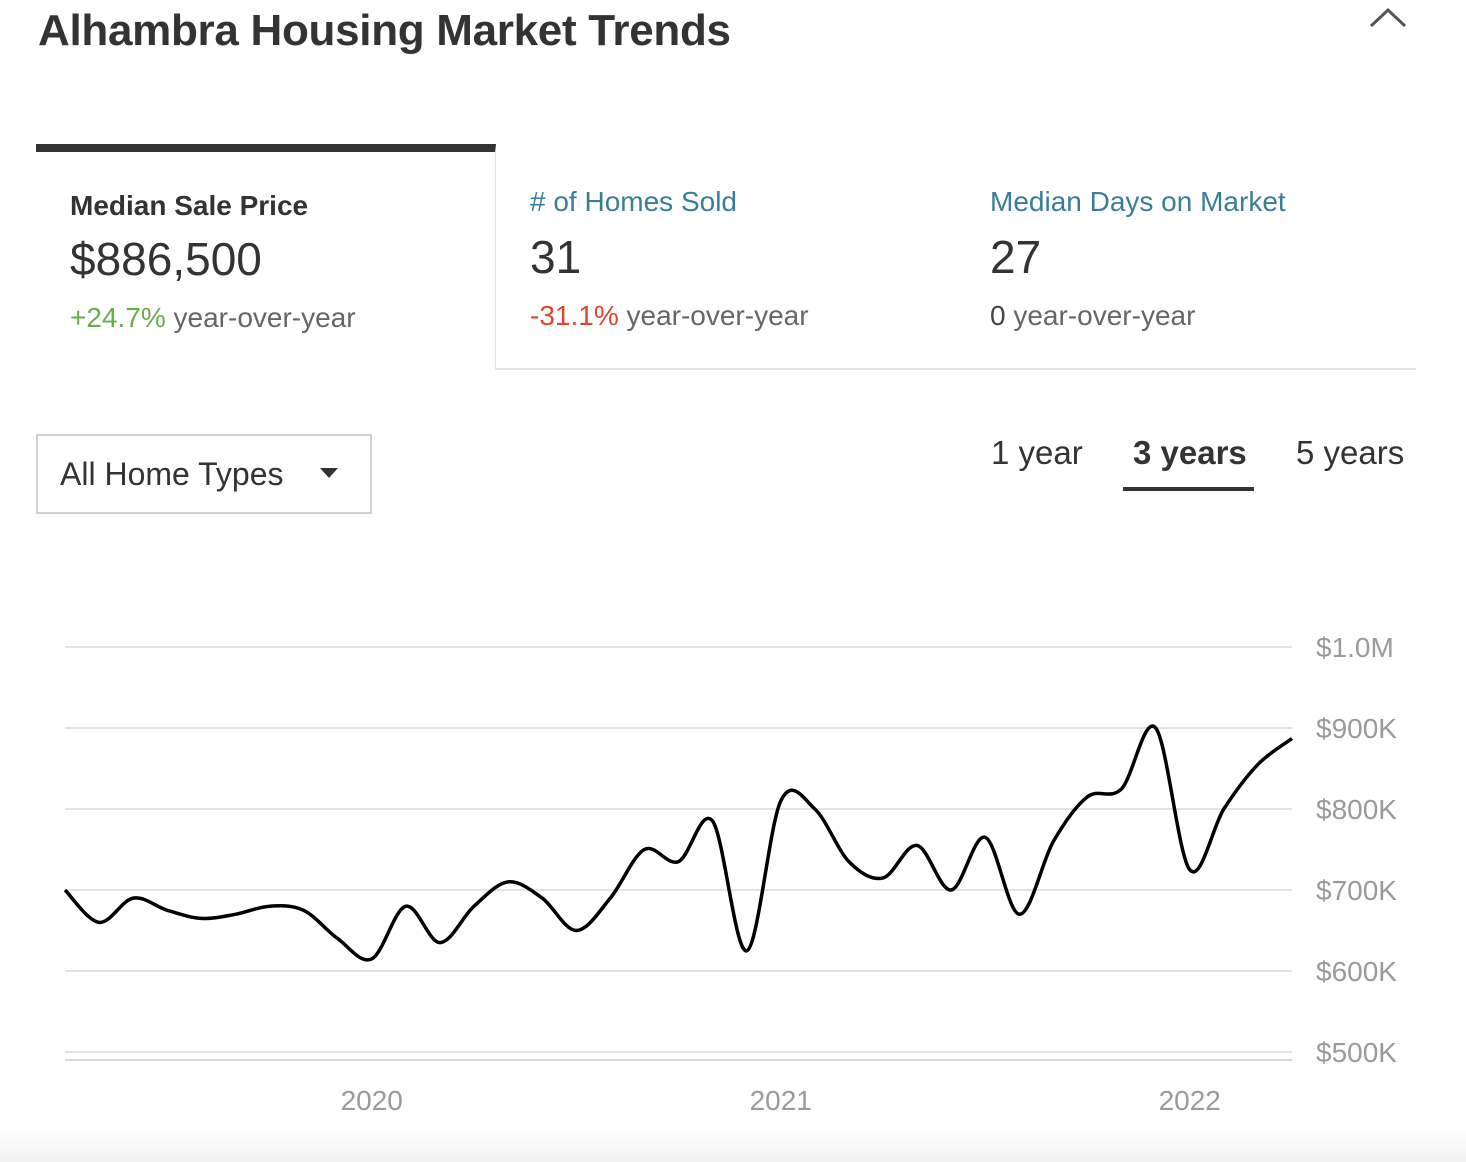 The width and height of the screenshot is (1466, 1162). Describe the element at coordinates (1356, 971) in the screenshot. I see `y-tick-label: $600K` at that location.